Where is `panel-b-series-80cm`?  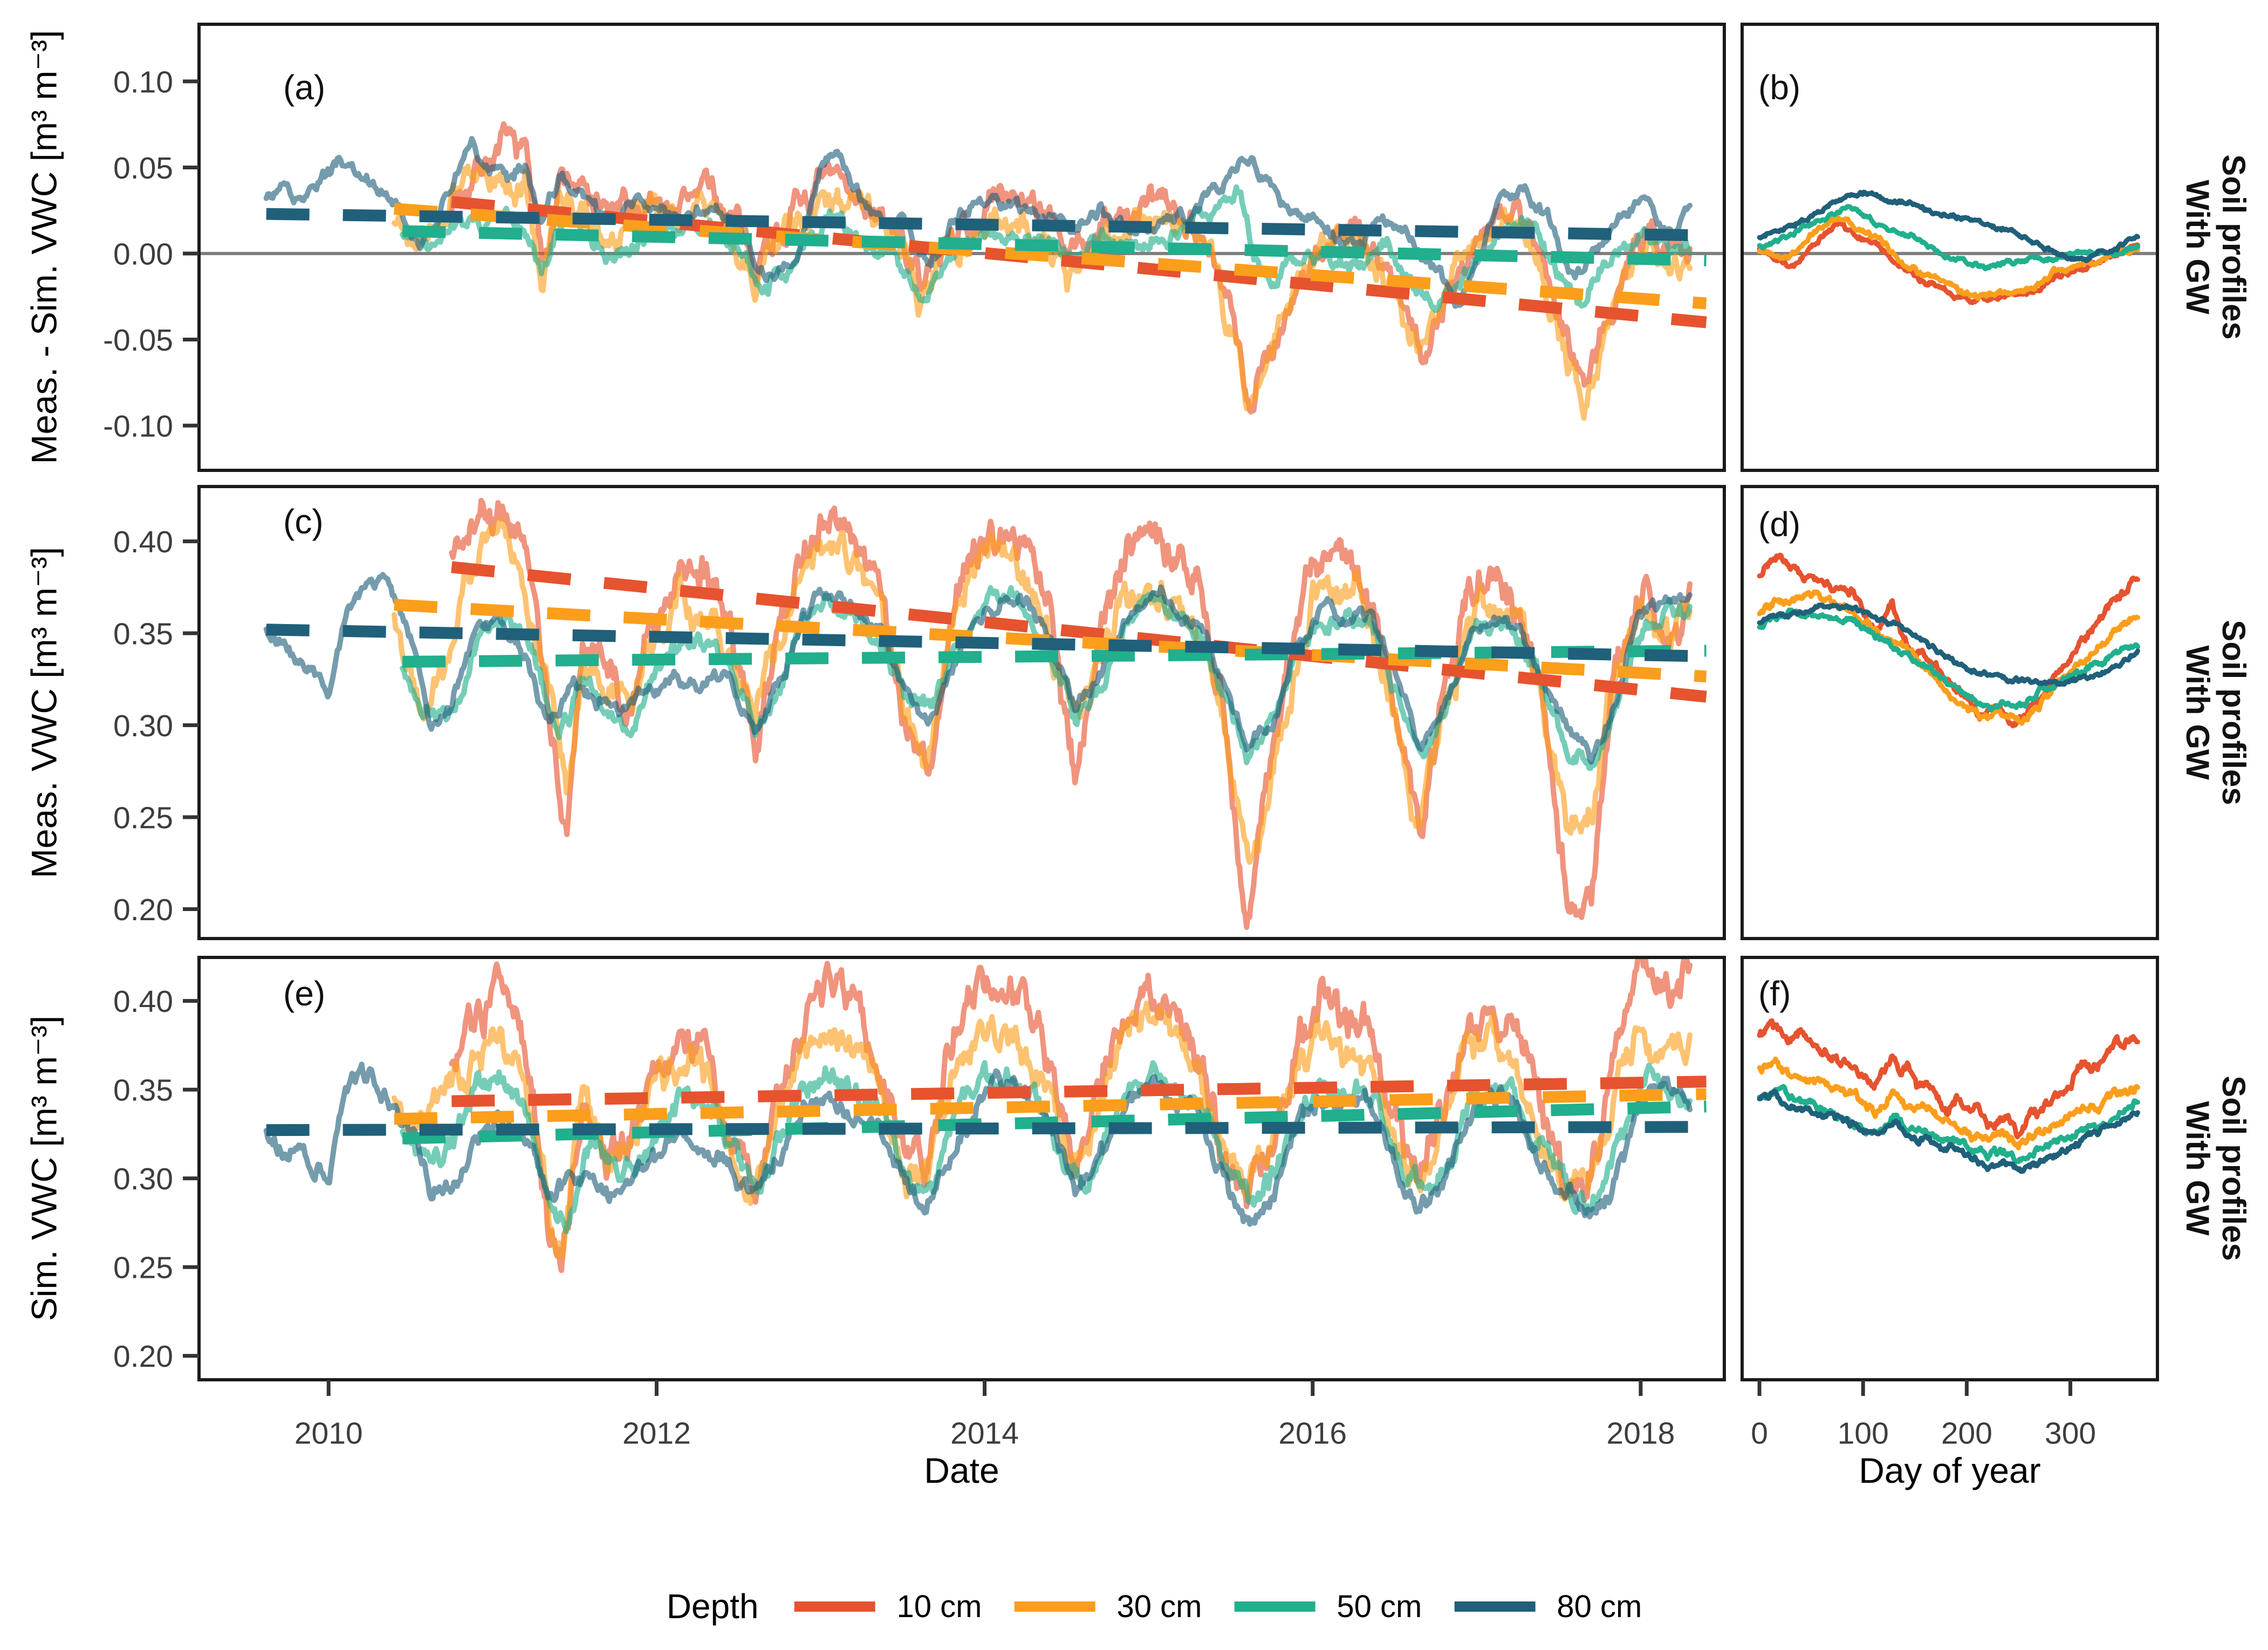
panel-b-series-80cm is located at coordinates (1948, 226).